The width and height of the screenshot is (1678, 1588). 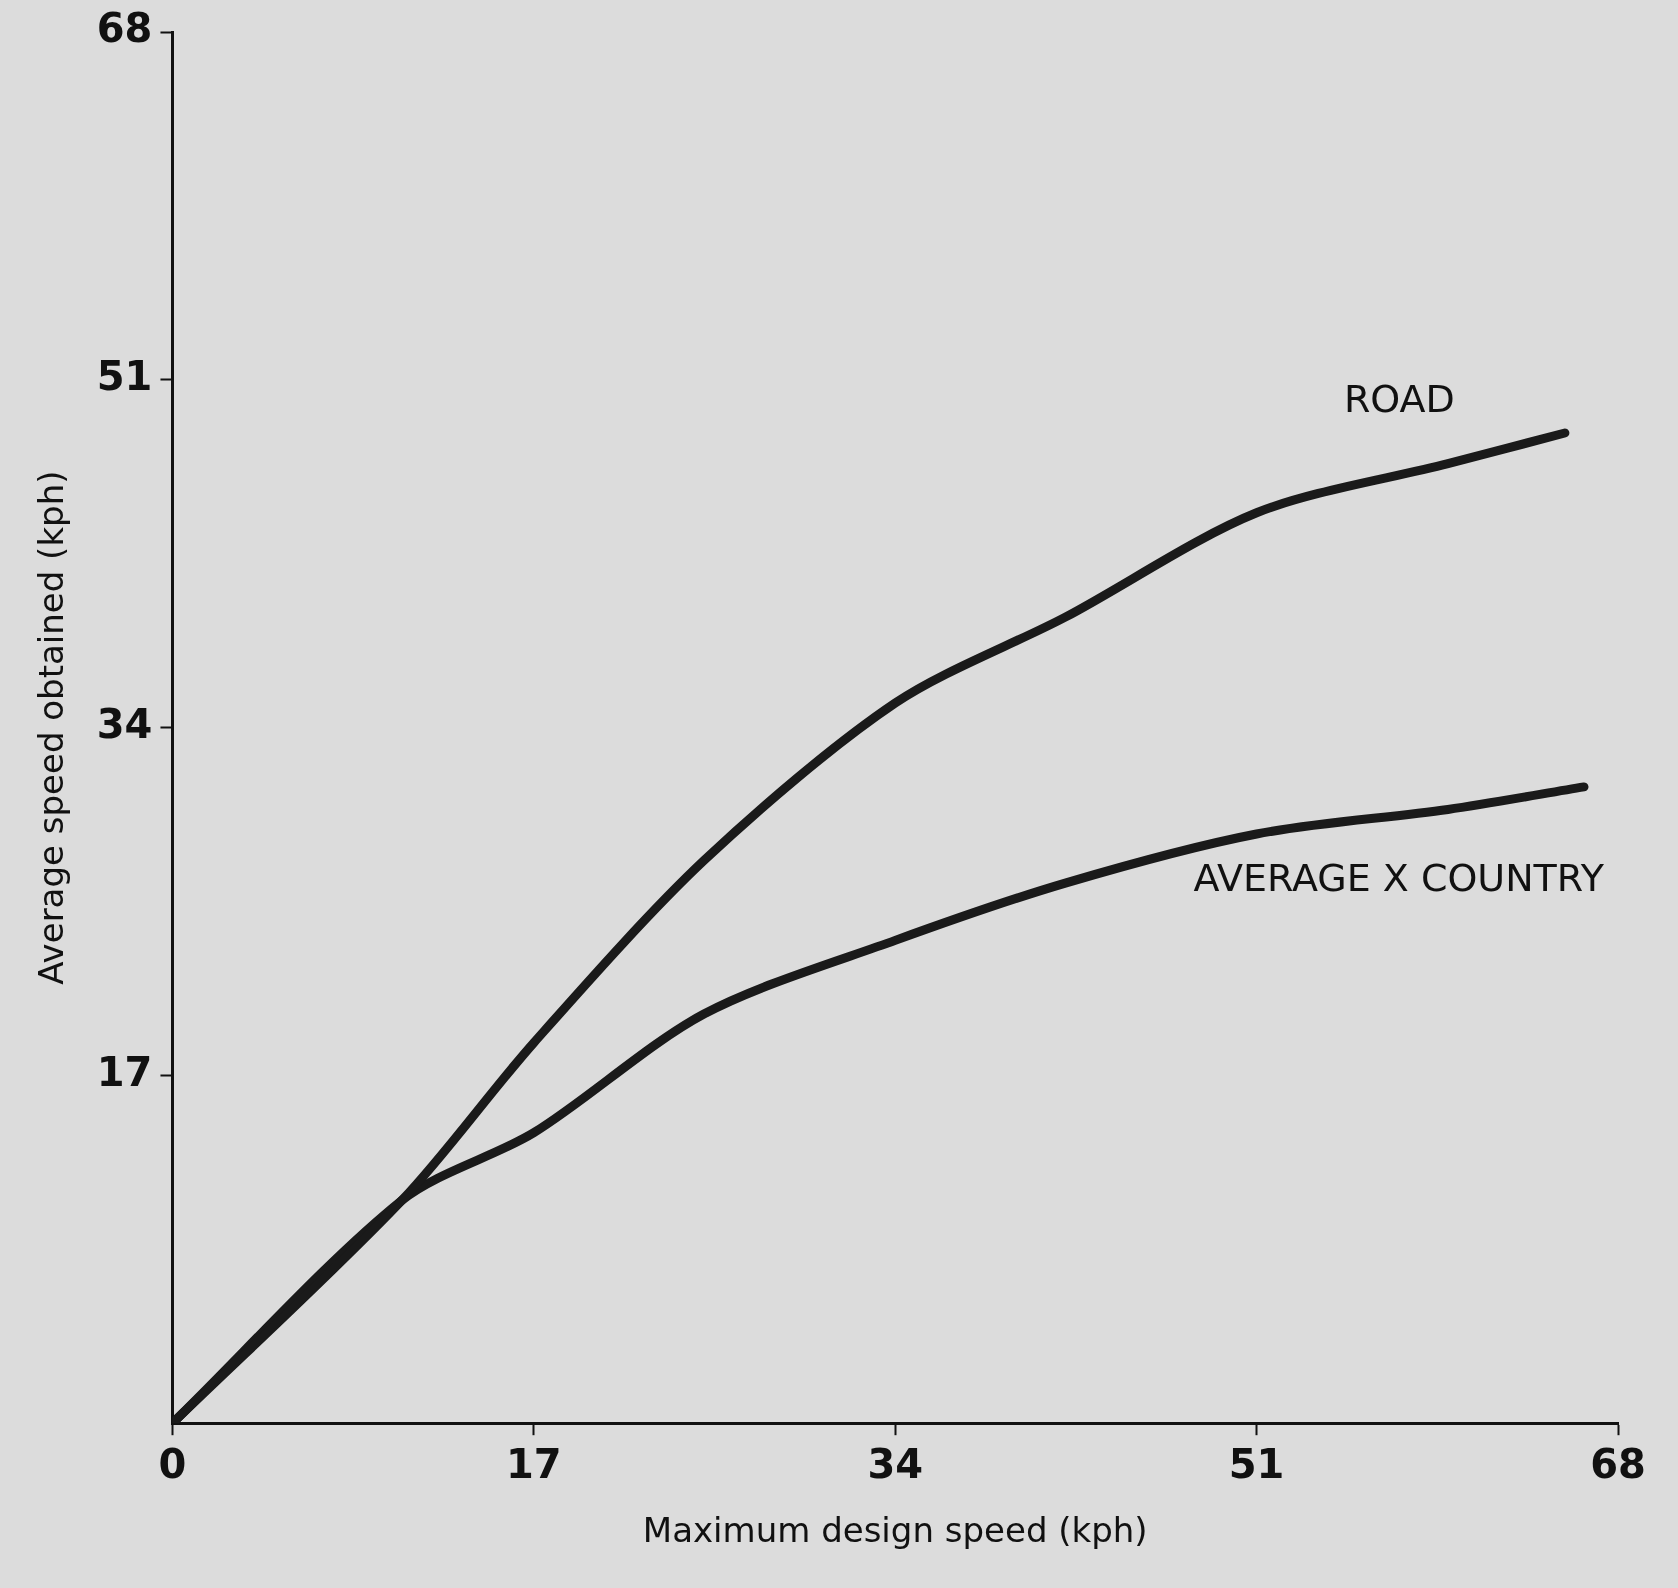 What do you see at coordinates (1399, 398) in the screenshot?
I see `series-label: ROAD` at bounding box center [1399, 398].